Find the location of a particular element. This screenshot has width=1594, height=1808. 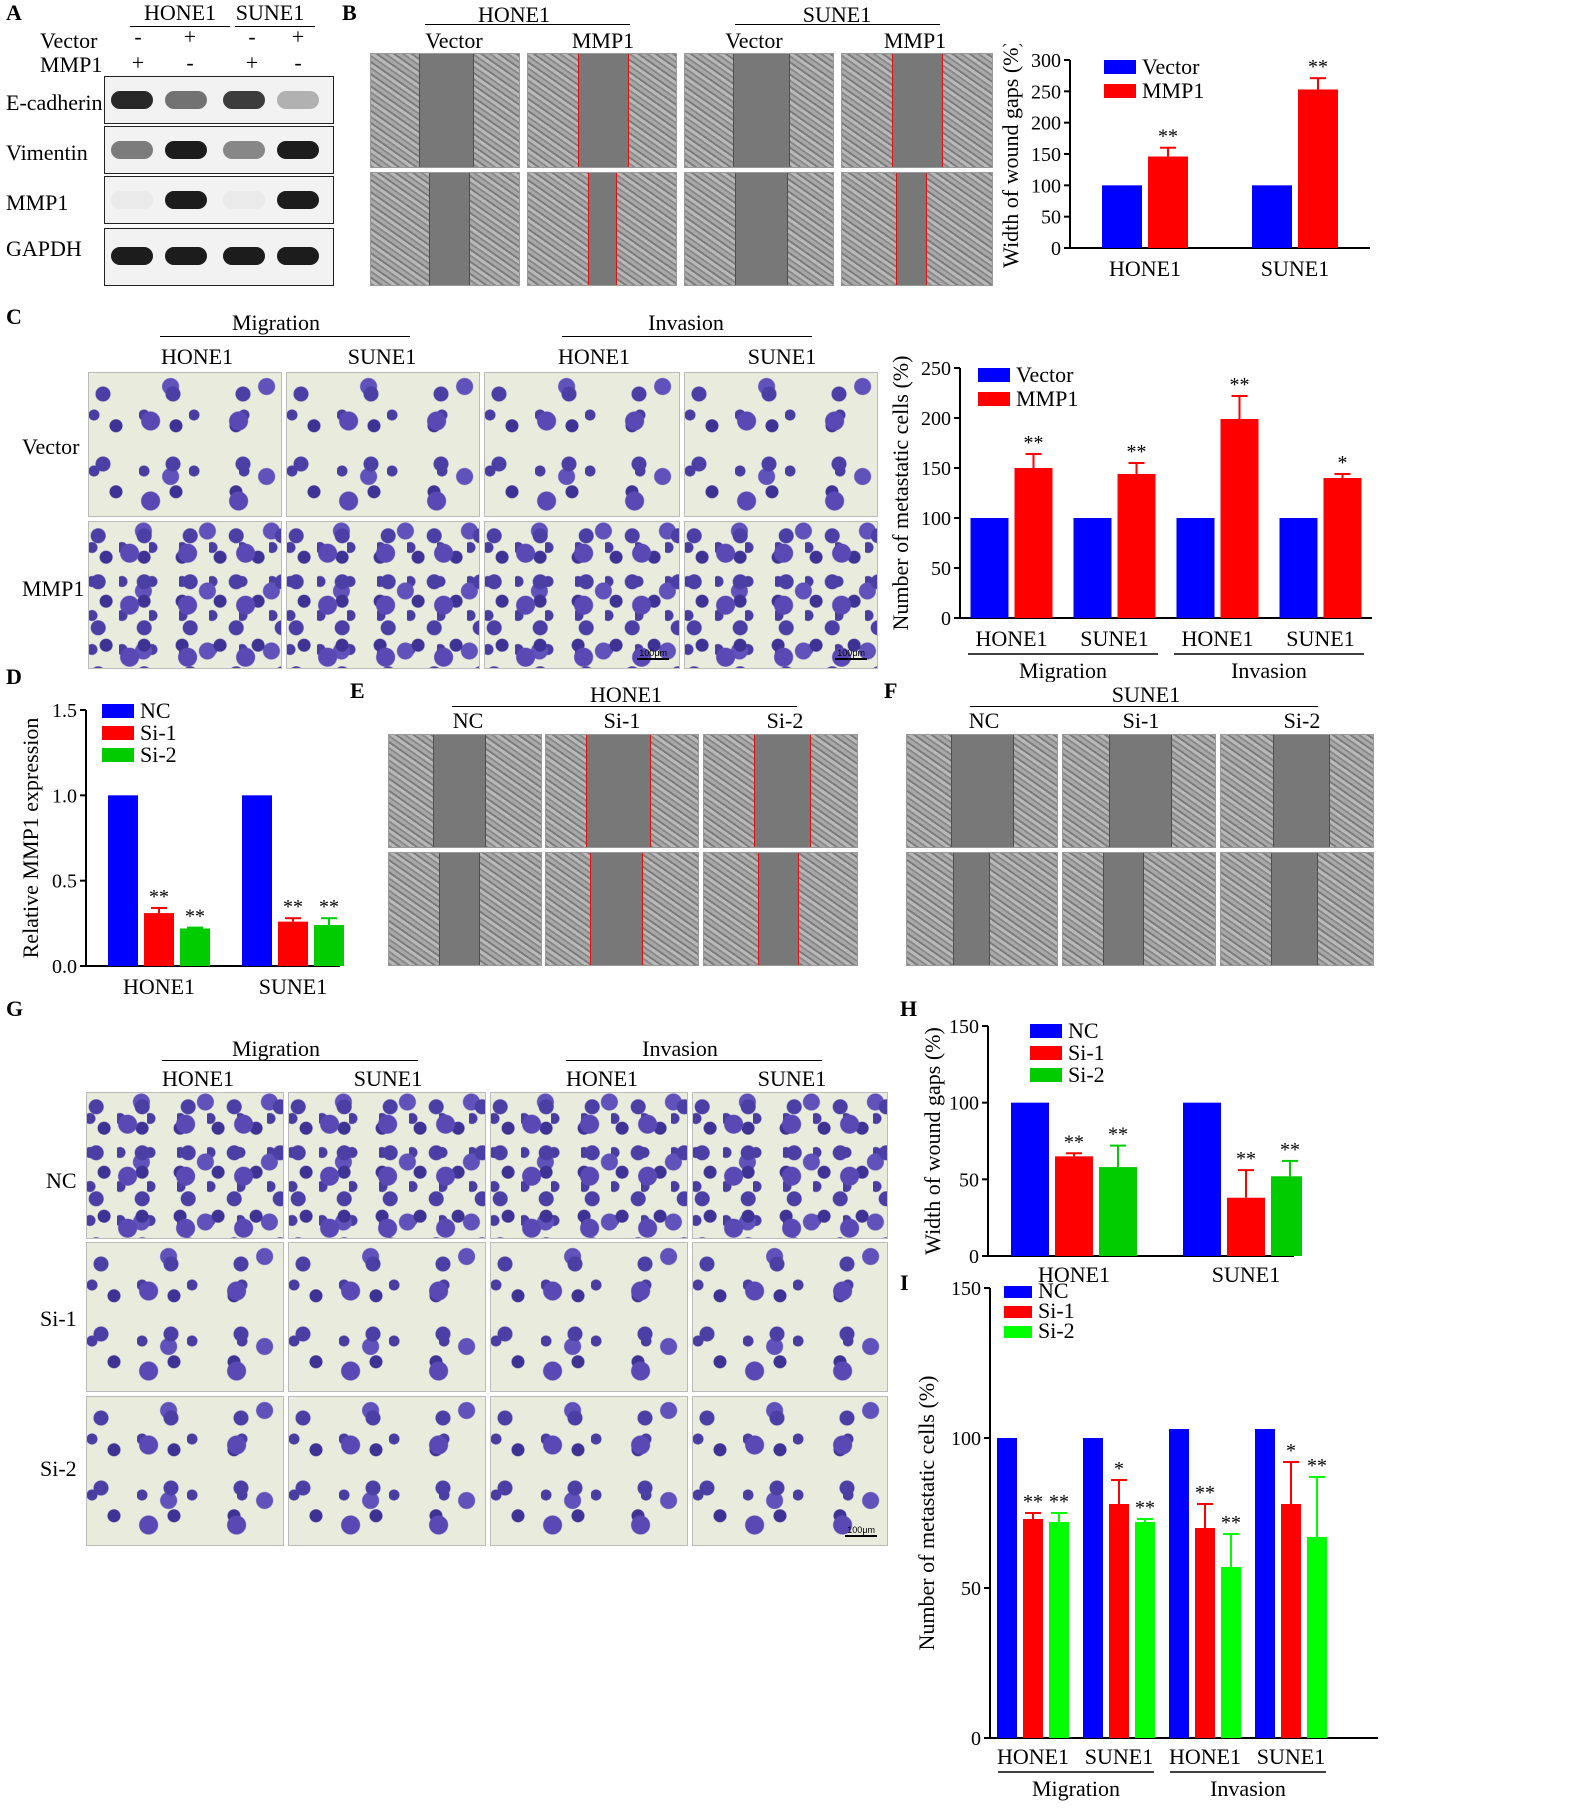

x-tick-label: HONE1 is located at coordinates (159, 986).